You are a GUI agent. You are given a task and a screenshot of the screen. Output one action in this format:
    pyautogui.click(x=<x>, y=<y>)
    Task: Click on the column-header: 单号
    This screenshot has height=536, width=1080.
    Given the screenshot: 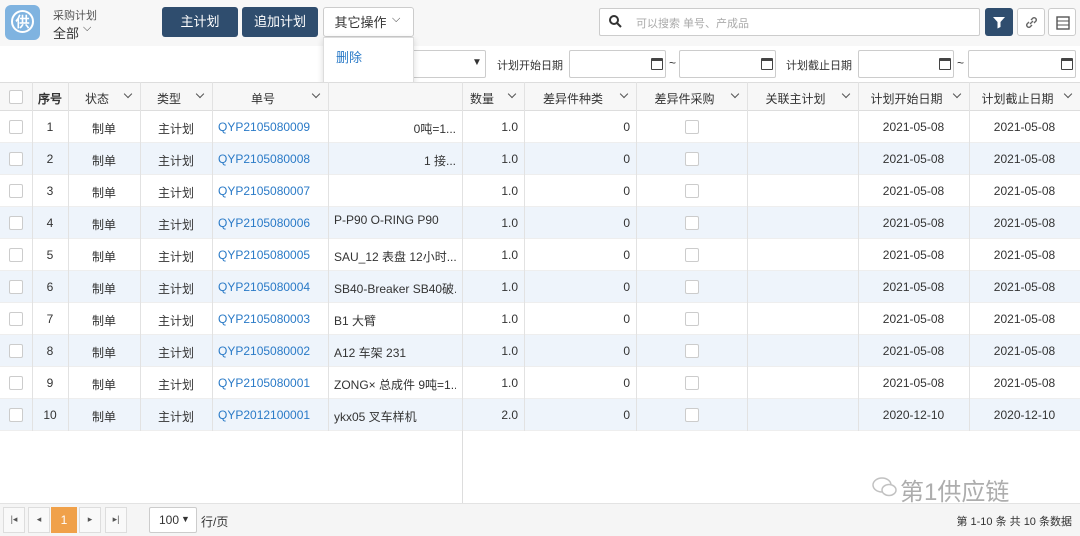 What is the action you would take?
    pyautogui.click(x=262, y=99)
    